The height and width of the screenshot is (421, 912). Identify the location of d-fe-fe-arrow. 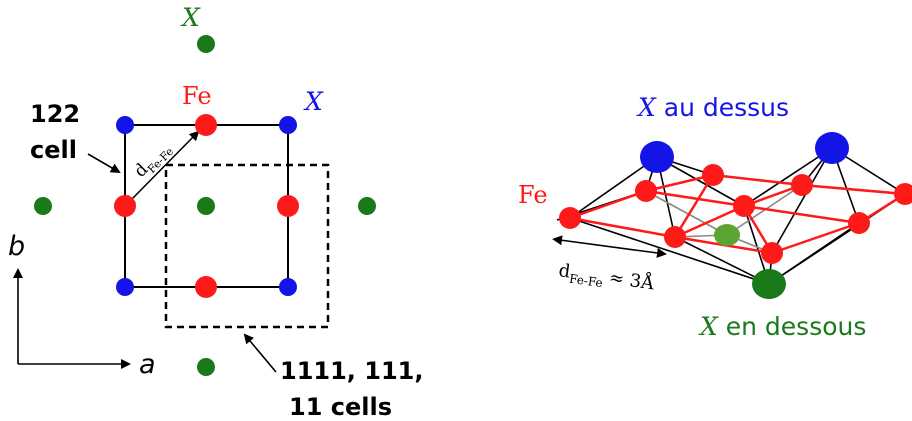
(162, 168).